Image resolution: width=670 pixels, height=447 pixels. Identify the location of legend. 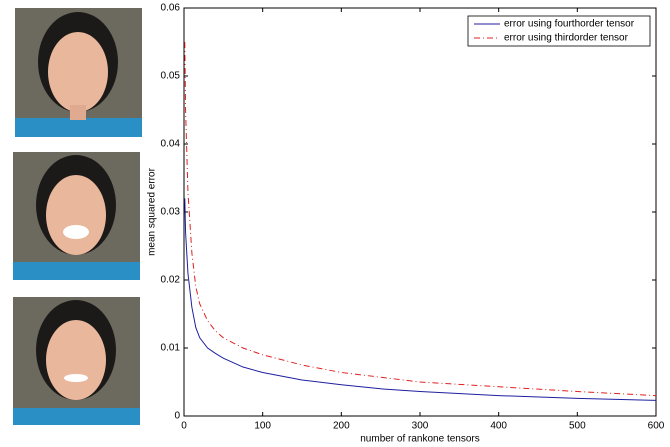
(559, 31).